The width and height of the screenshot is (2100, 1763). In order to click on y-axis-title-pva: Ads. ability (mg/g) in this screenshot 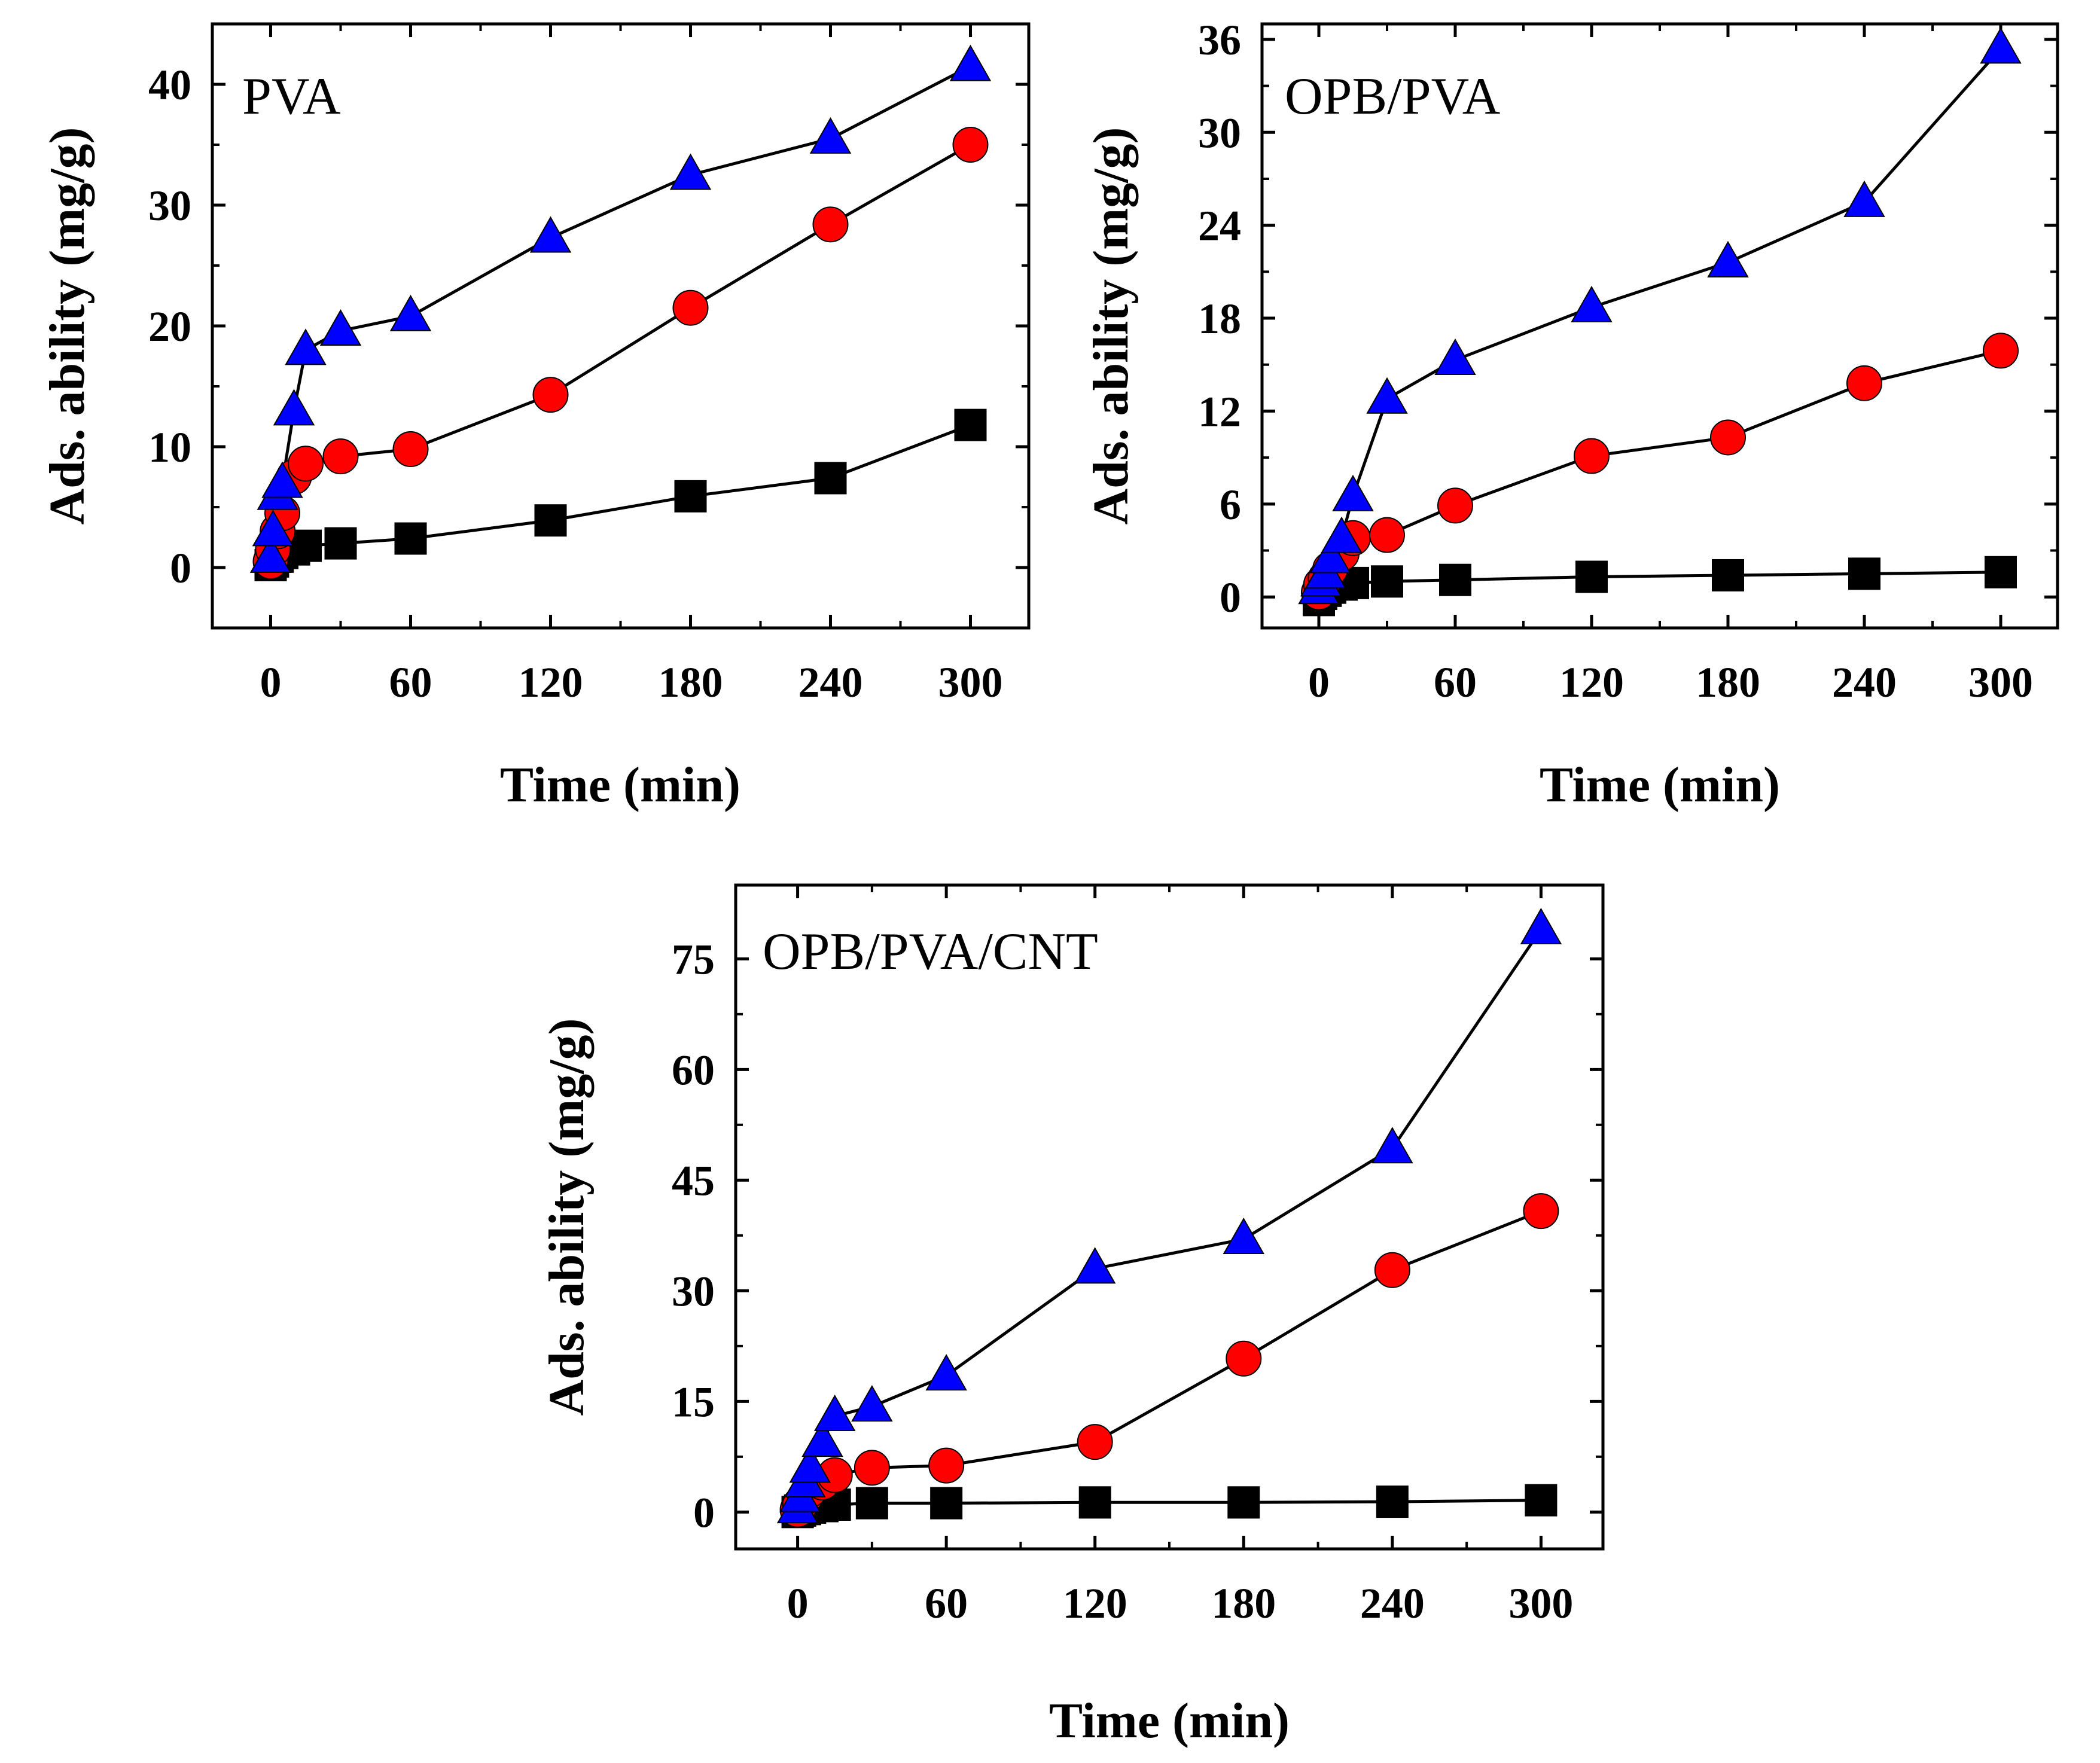, I will do `click(67, 325)`.